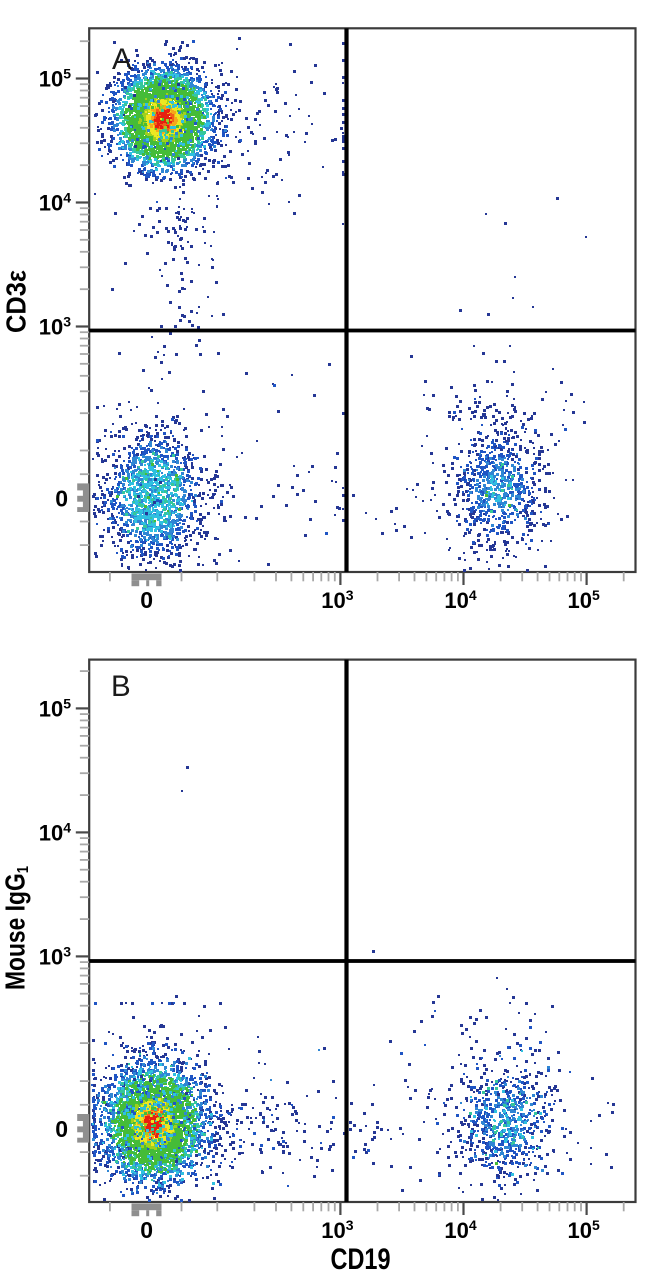 Image resolution: width=650 pixels, height=1281 pixels. Describe the element at coordinates (361, 1259) in the screenshot. I see `svg-text: CD19` at that location.